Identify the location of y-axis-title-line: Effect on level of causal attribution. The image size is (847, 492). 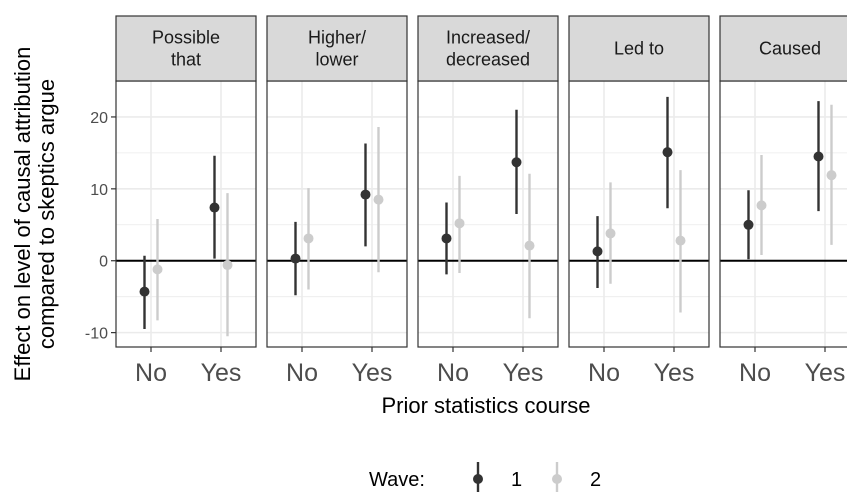
(22, 214).